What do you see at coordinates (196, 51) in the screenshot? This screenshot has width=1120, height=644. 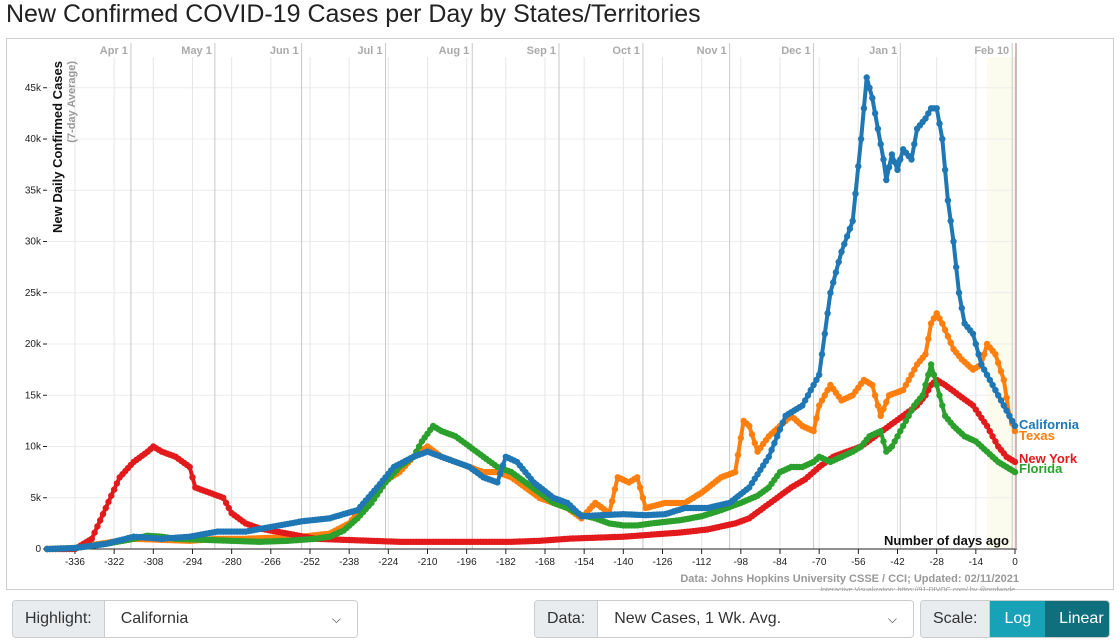 I see `month-label: May 1` at bounding box center [196, 51].